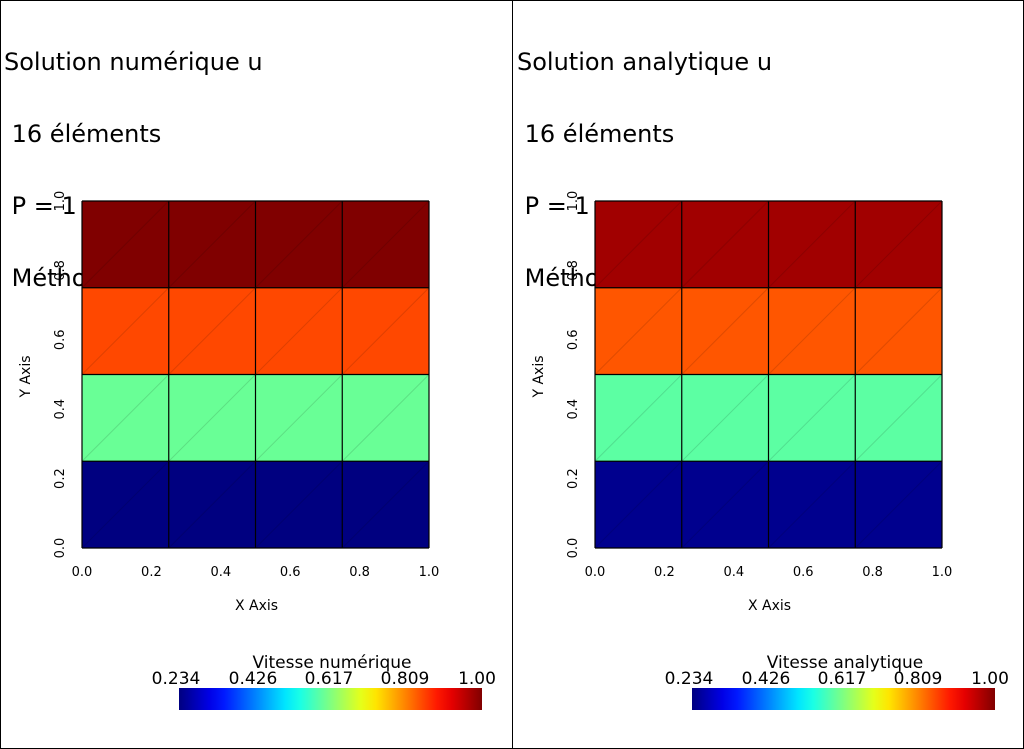 The width and height of the screenshot is (1024, 749). I want to click on y-tick-label: 0.6, so click(60, 339).